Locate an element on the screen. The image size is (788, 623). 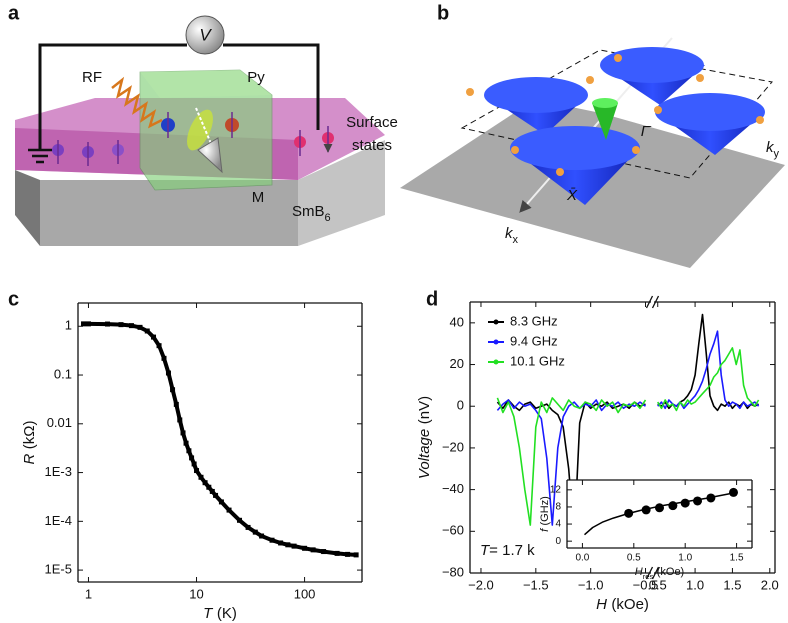
py-top is located at coordinates (206, 84).